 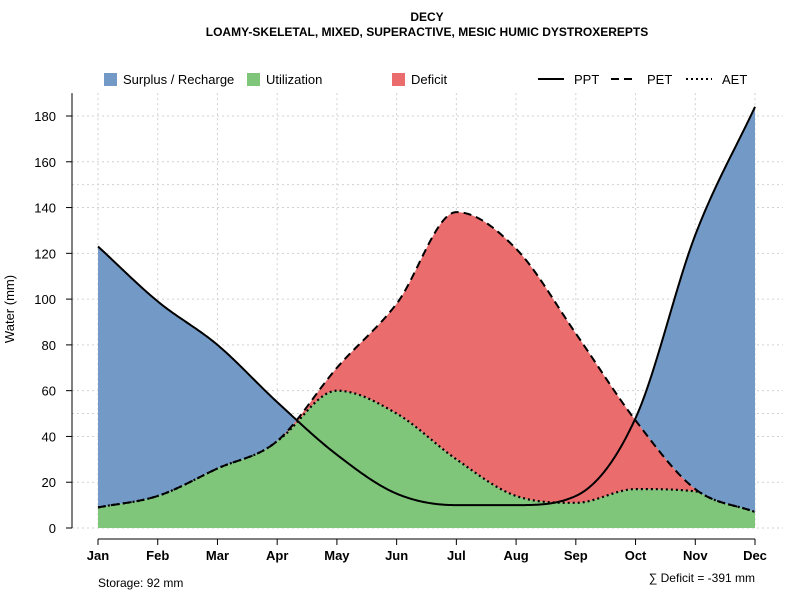 I want to click on x-tick-label: Aug, so click(x=515, y=555).